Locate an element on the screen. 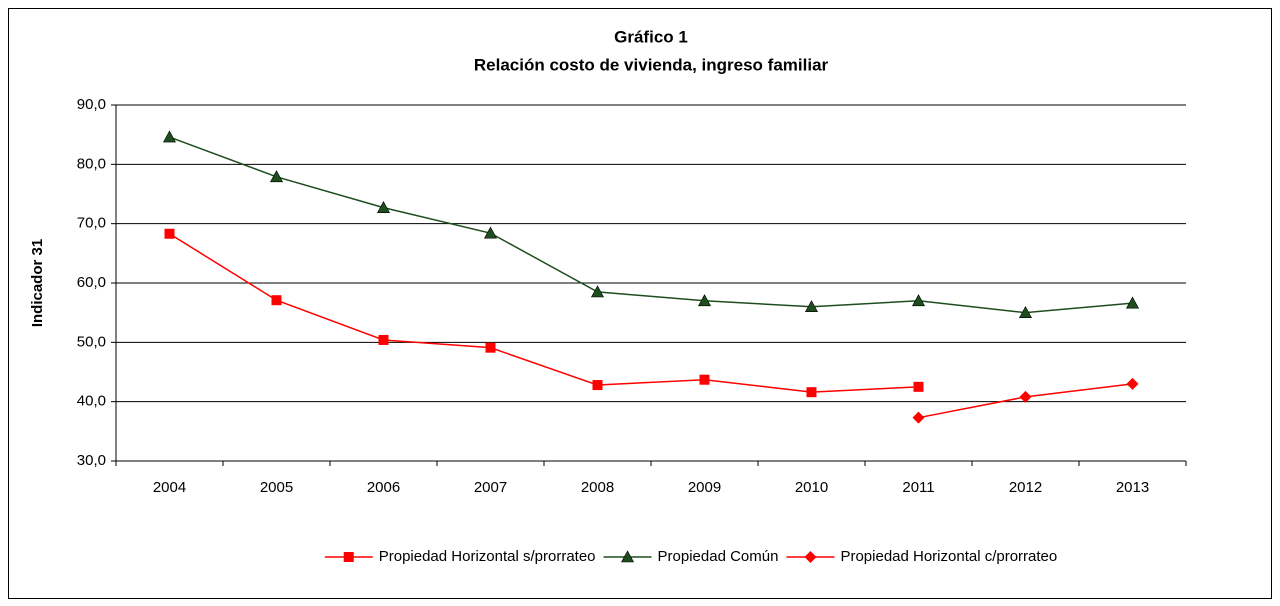 The width and height of the screenshot is (1280, 606). legend-label: Propiedad Común is located at coordinates (718, 556).